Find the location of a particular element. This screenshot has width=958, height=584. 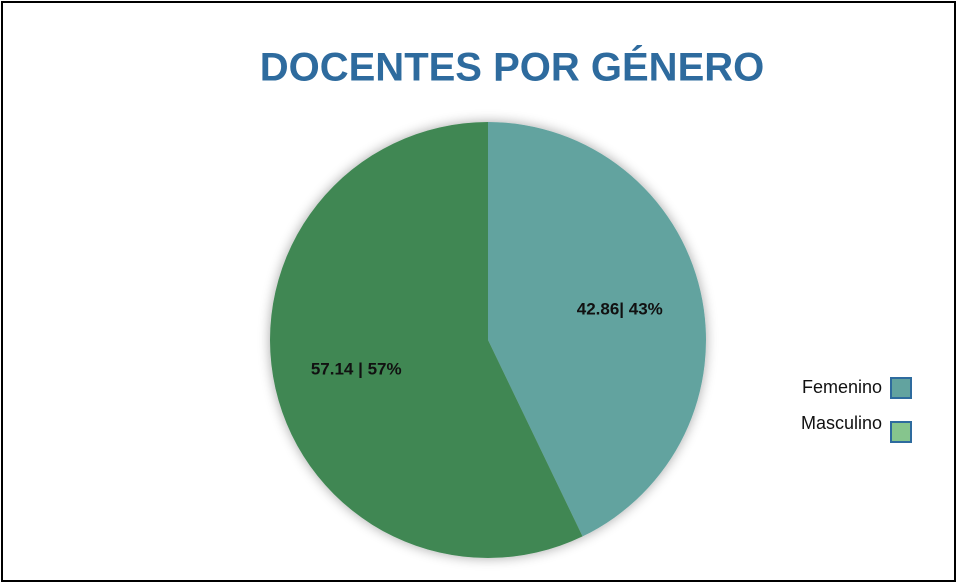

legend-label: Masculino is located at coordinates (841, 423).